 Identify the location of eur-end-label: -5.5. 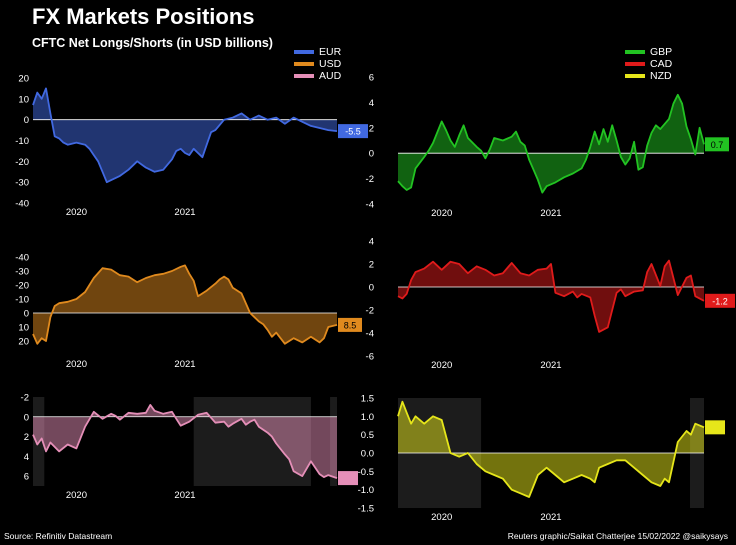
(353, 132).